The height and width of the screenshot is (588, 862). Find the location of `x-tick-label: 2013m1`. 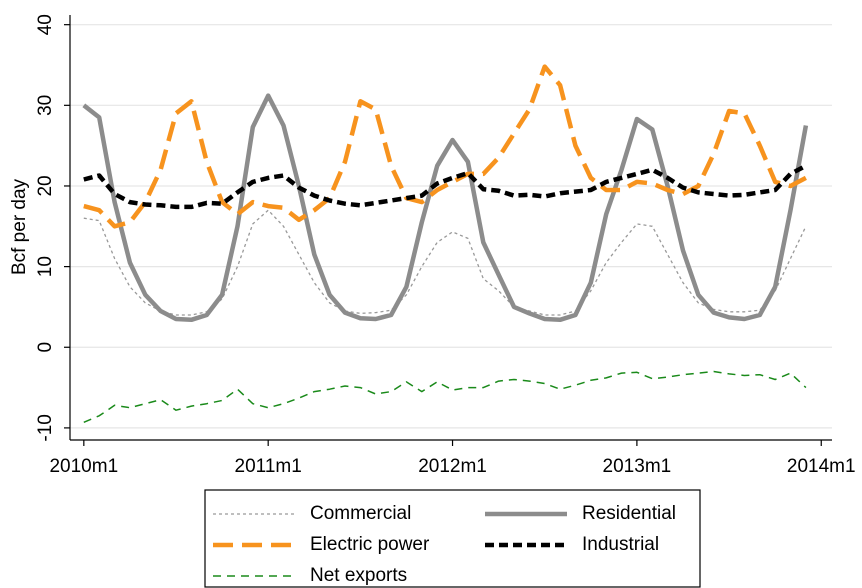

x-tick-label: 2013m1 is located at coordinates (637, 466).